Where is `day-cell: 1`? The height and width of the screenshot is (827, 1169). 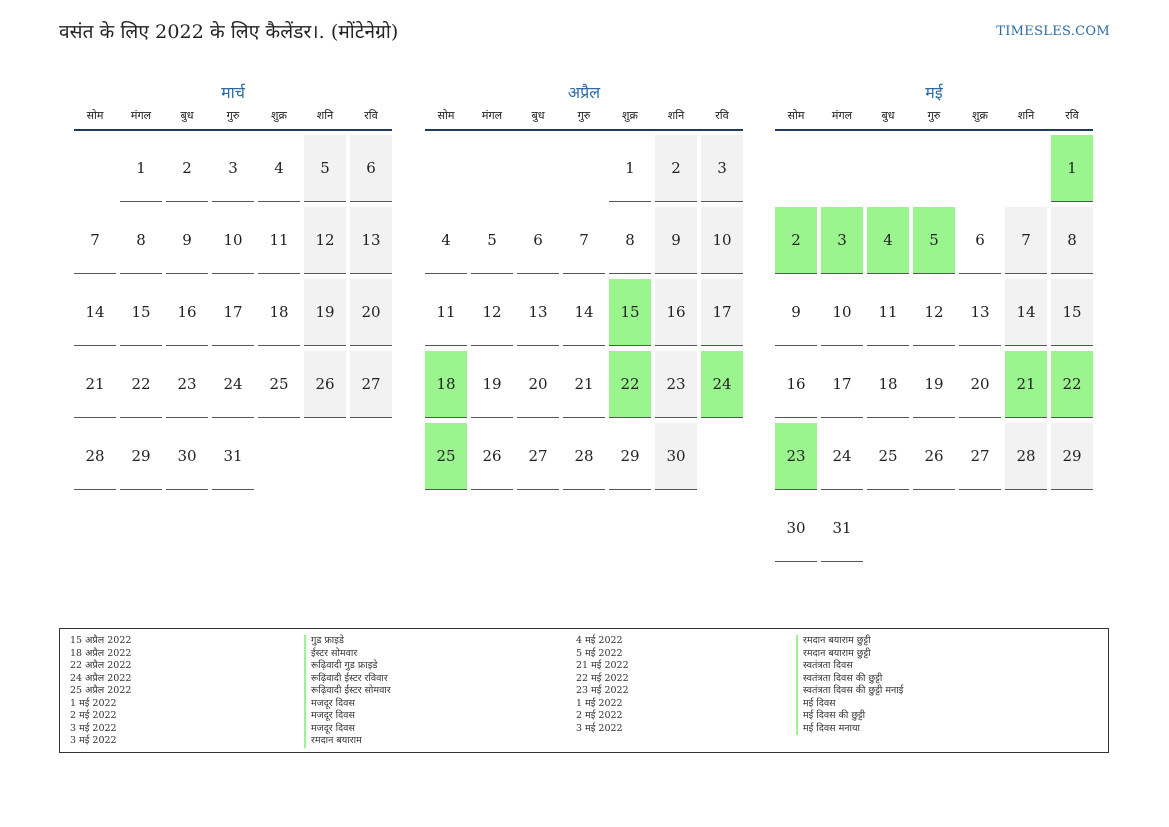 day-cell: 1 is located at coordinates (630, 168).